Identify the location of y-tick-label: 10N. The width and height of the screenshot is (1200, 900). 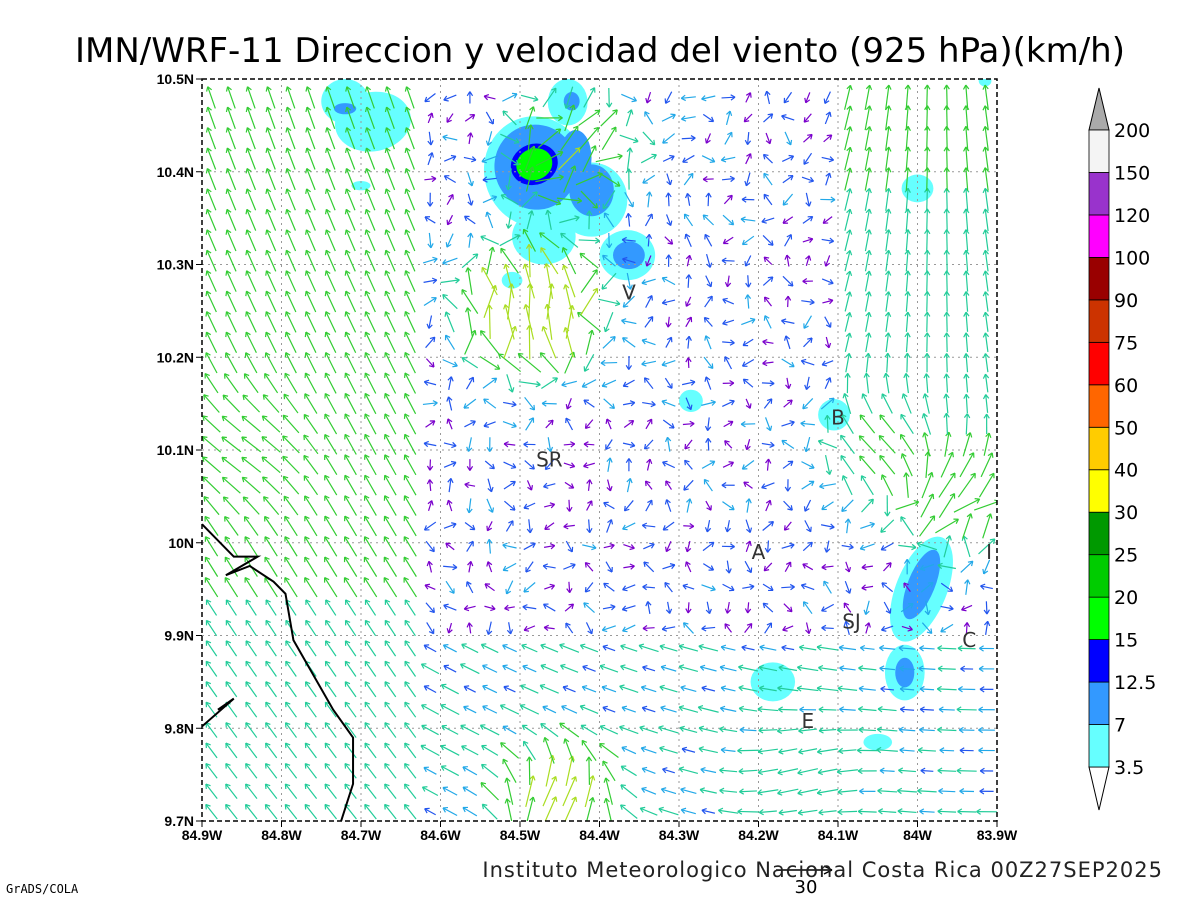
(181, 543).